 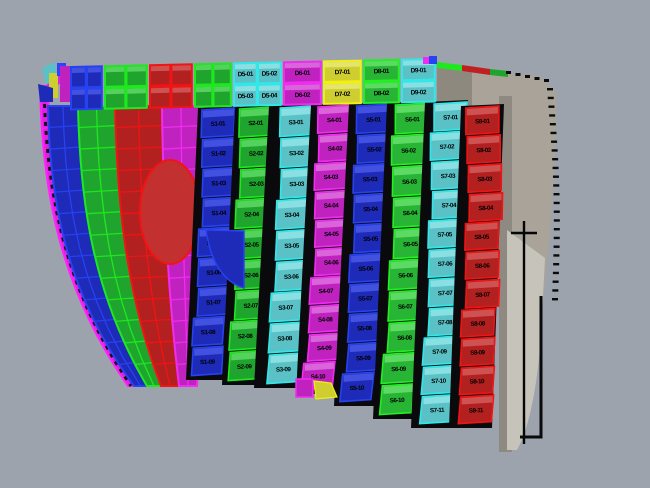 I want to click on bow-bit-magenta, so click(x=66, y=84).